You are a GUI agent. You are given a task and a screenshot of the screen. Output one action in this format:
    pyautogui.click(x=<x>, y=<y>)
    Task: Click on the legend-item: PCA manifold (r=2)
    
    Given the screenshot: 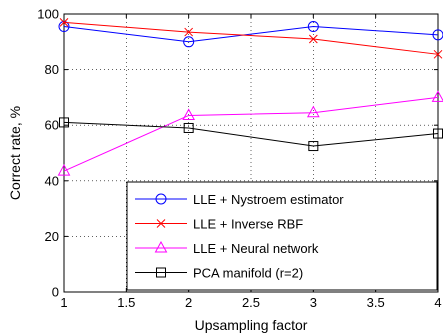 What is the action you would take?
    pyautogui.click(x=219, y=273)
    